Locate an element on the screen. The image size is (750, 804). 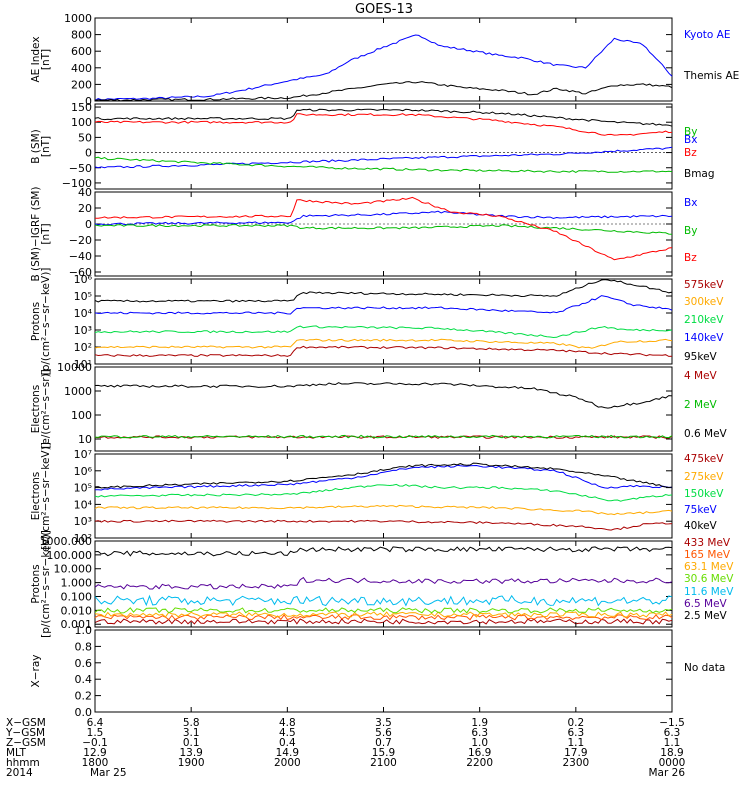
y-tick-label: −100 is located at coordinates (77, 183).